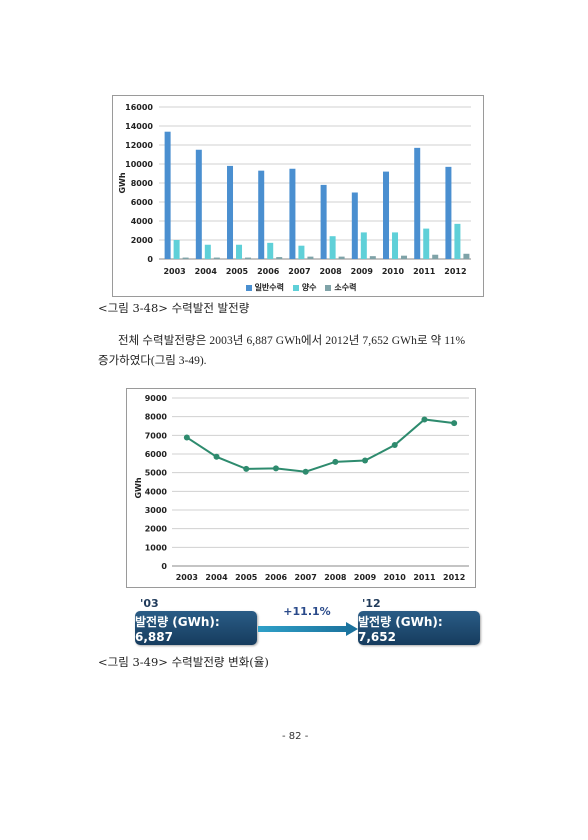 This screenshot has height=840, width=588. I want to click on bar-y-tick-label: 14000, so click(139, 126).